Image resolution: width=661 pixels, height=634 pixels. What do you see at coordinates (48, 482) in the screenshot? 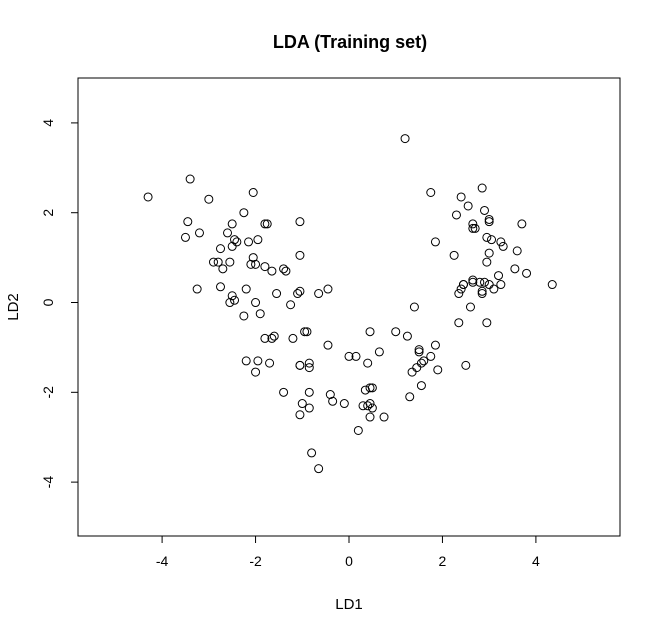
I see `y-tick-label: -4` at bounding box center [48, 482].